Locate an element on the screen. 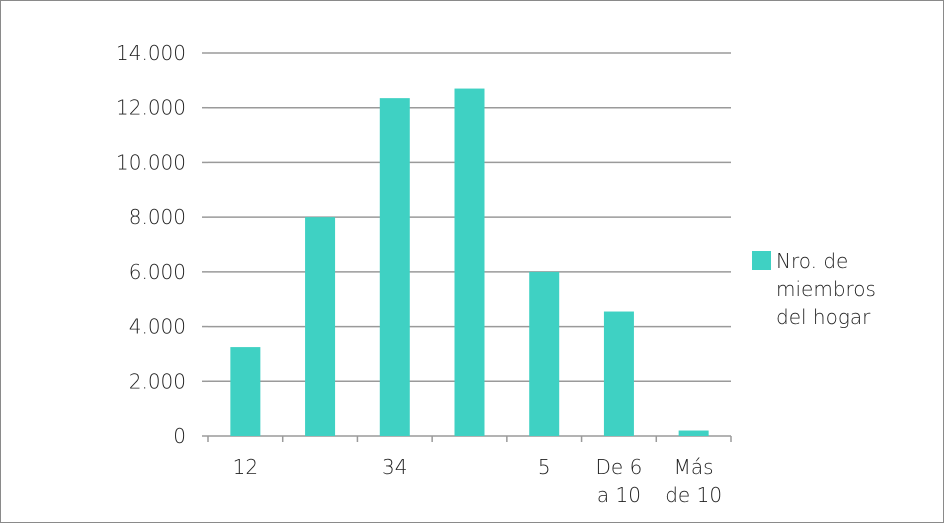  x-tick-label: 5 is located at coordinates (544, 467).